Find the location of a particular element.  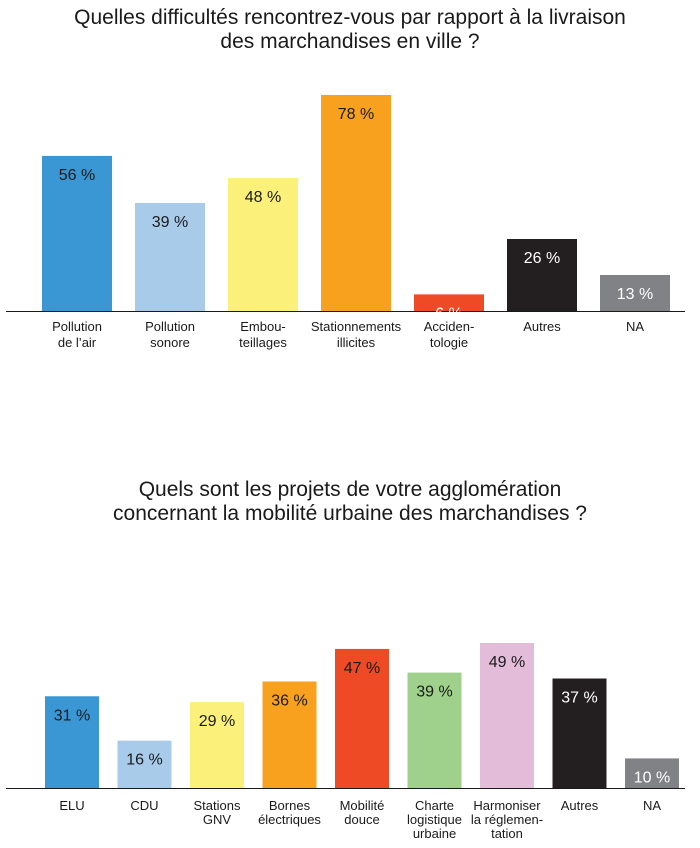

chart1-value-label-1: 56 % is located at coordinates (77, 175).